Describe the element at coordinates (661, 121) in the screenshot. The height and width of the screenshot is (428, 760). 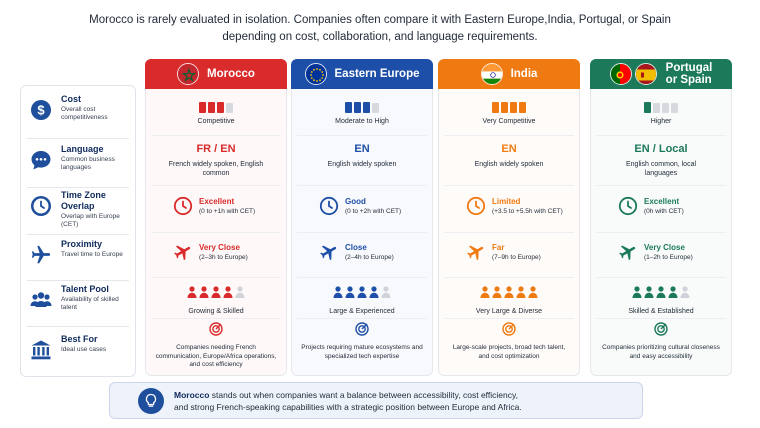
I see `cost-label: Higher` at that location.